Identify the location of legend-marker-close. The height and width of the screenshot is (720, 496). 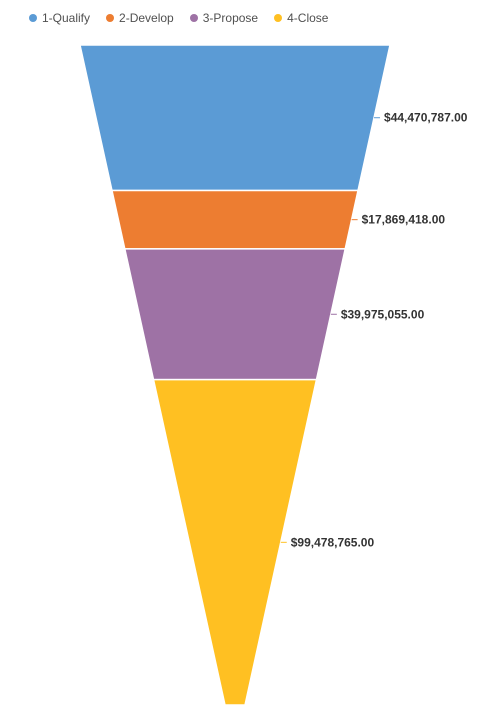
(278, 18).